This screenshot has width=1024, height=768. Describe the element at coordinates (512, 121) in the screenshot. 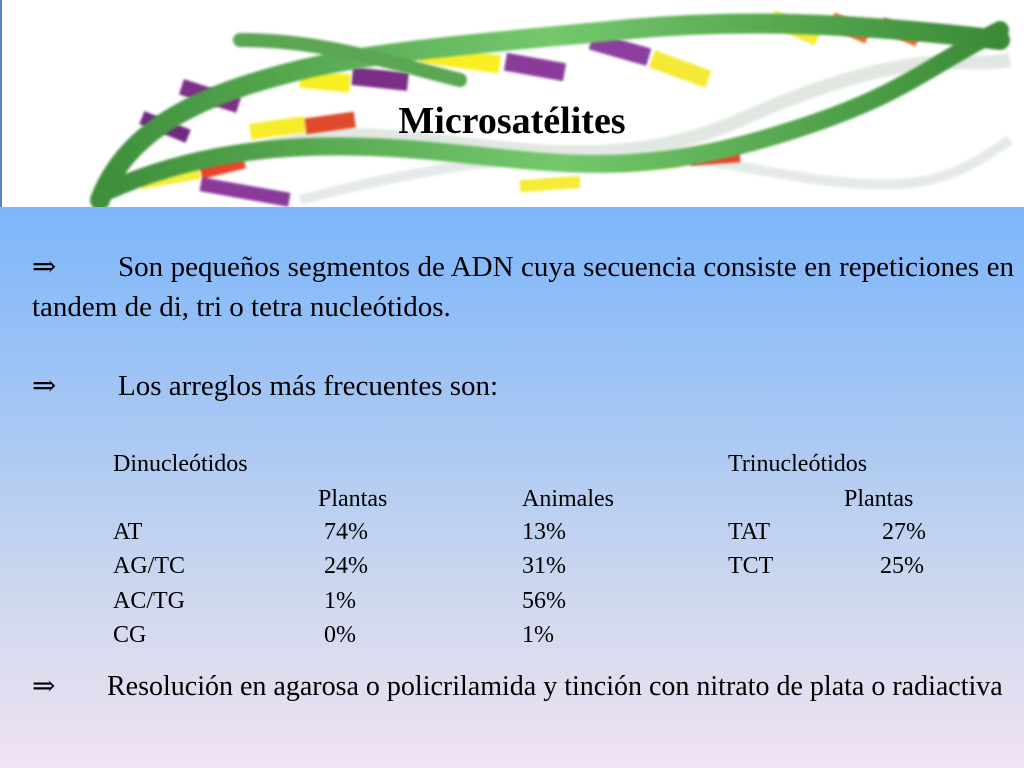

I see `slide-title: Microsatélites` at that location.